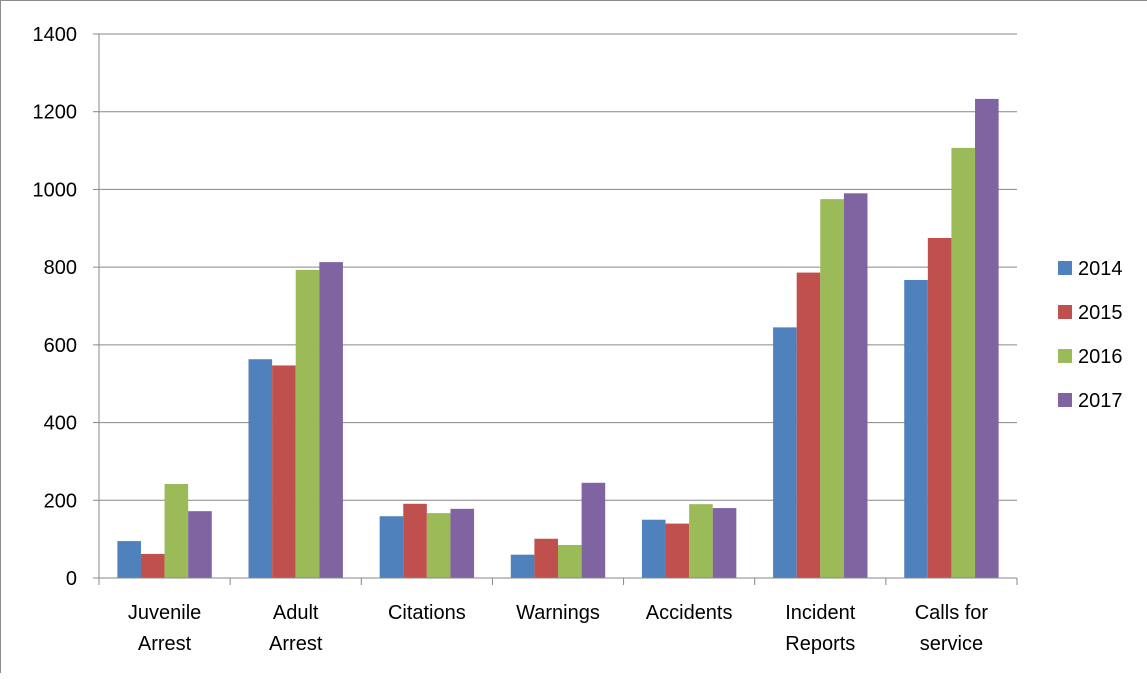  Describe the element at coordinates (60, 424) in the screenshot. I see `y-tick-label-400: 400` at that location.